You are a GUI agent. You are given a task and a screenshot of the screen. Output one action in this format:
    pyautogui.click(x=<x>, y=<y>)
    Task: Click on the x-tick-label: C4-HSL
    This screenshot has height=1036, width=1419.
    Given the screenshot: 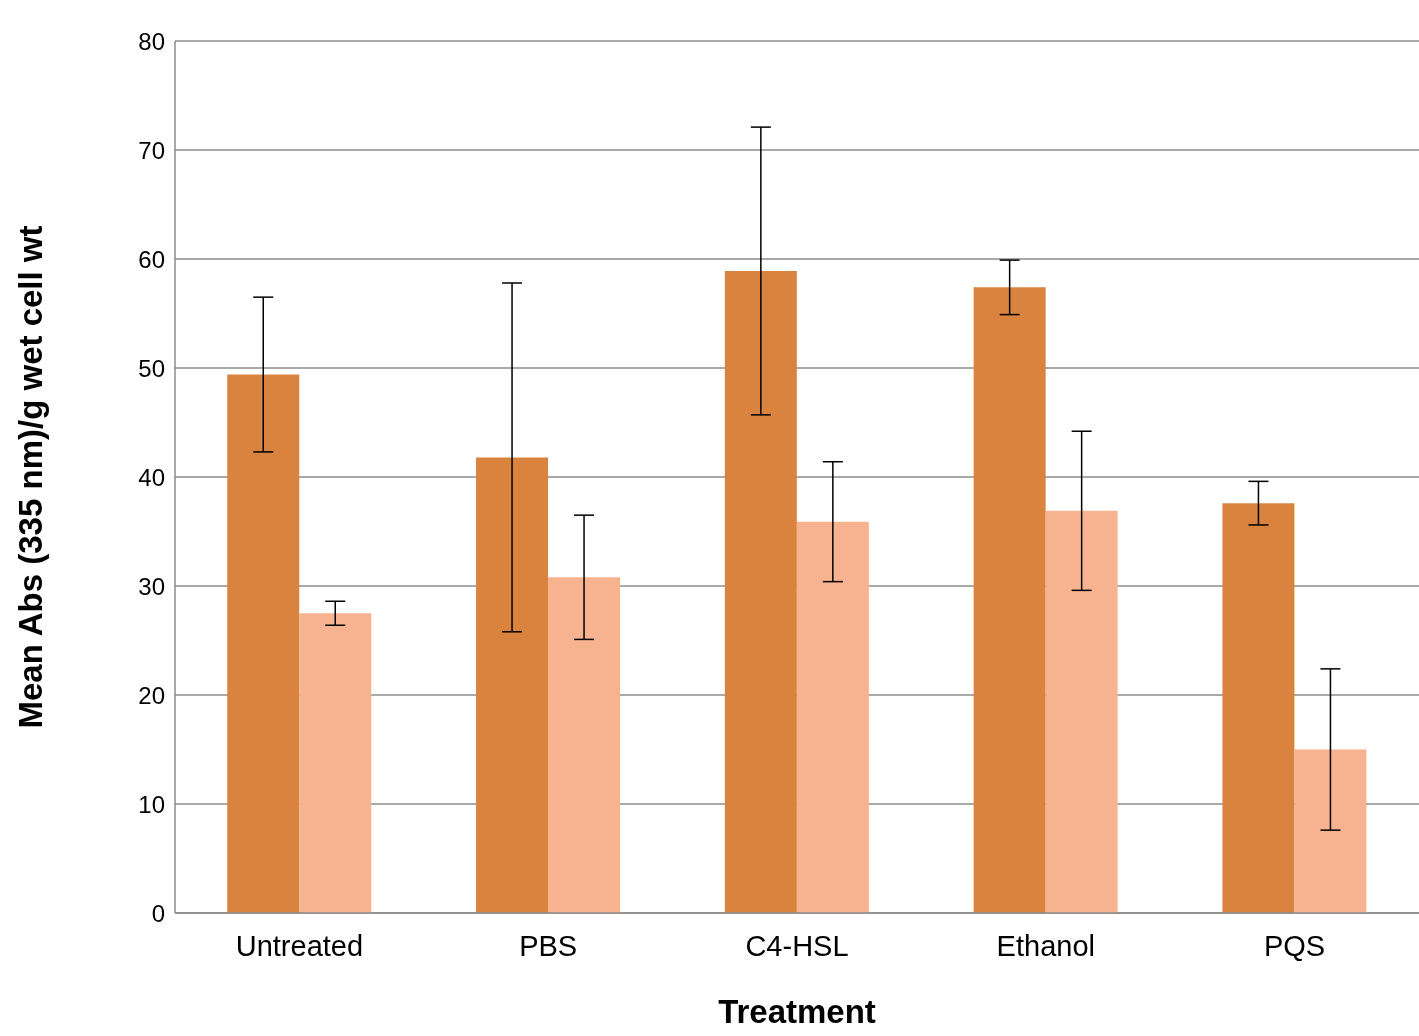 What is the action you would take?
    pyautogui.click(x=797, y=945)
    